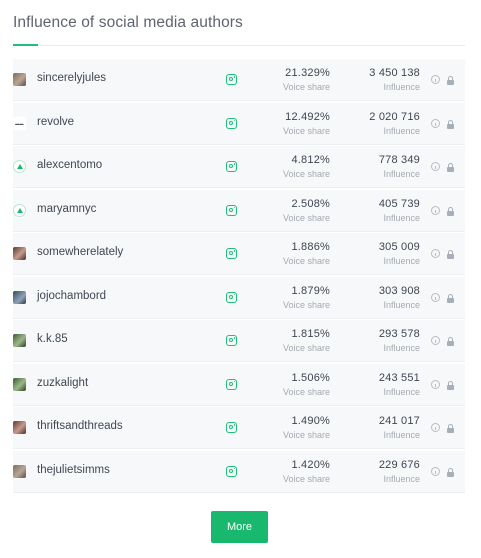 This screenshot has height=558, width=481. Describe the element at coordinates (67, 208) in the screenshot. I see `author-name: maryamnyc` at that location.